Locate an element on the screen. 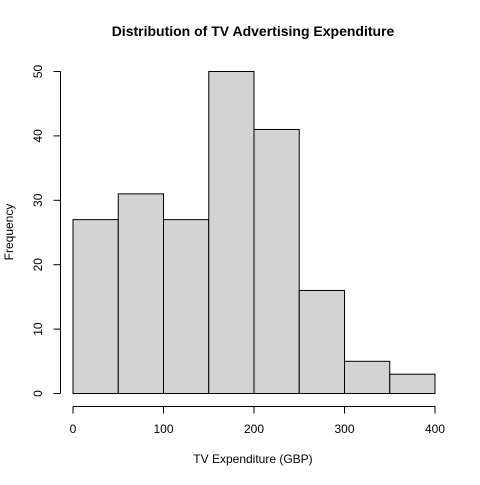  x-tick-label-400: 400 is located at coordinates (435, 429).